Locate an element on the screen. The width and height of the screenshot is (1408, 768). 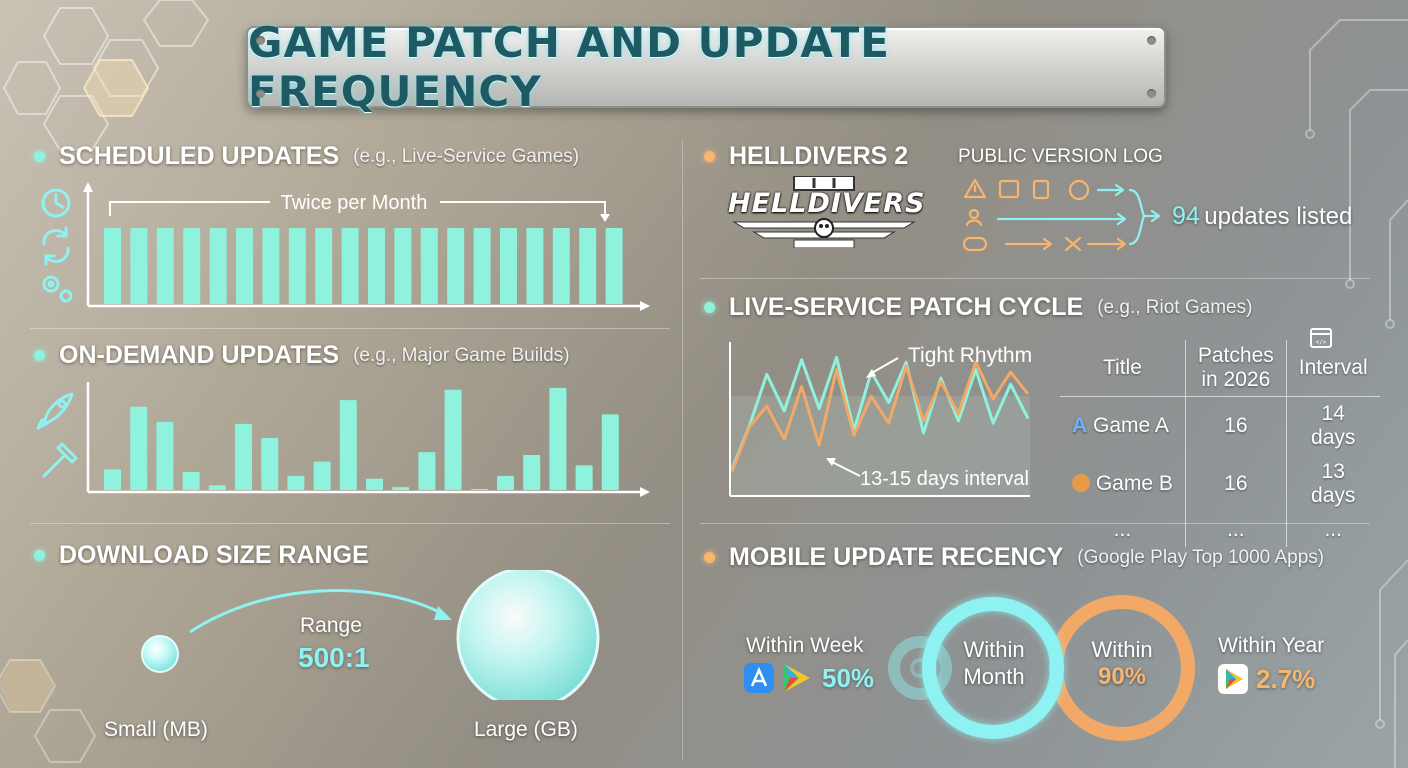
recency-rings is located at coordinates (1041, 668).